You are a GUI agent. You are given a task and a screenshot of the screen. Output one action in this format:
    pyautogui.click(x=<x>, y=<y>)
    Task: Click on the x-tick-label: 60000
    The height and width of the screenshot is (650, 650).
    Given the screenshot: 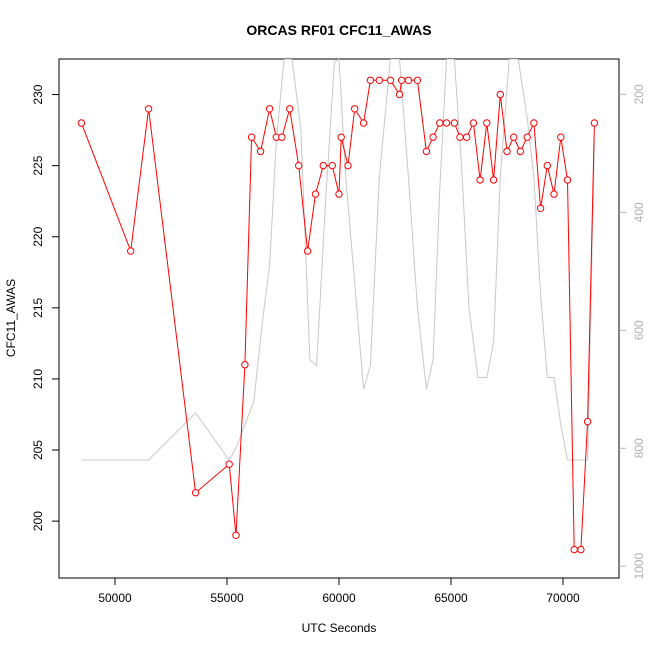 What is the action you would take?
    pyautogui.click(x=339, y=598)
    